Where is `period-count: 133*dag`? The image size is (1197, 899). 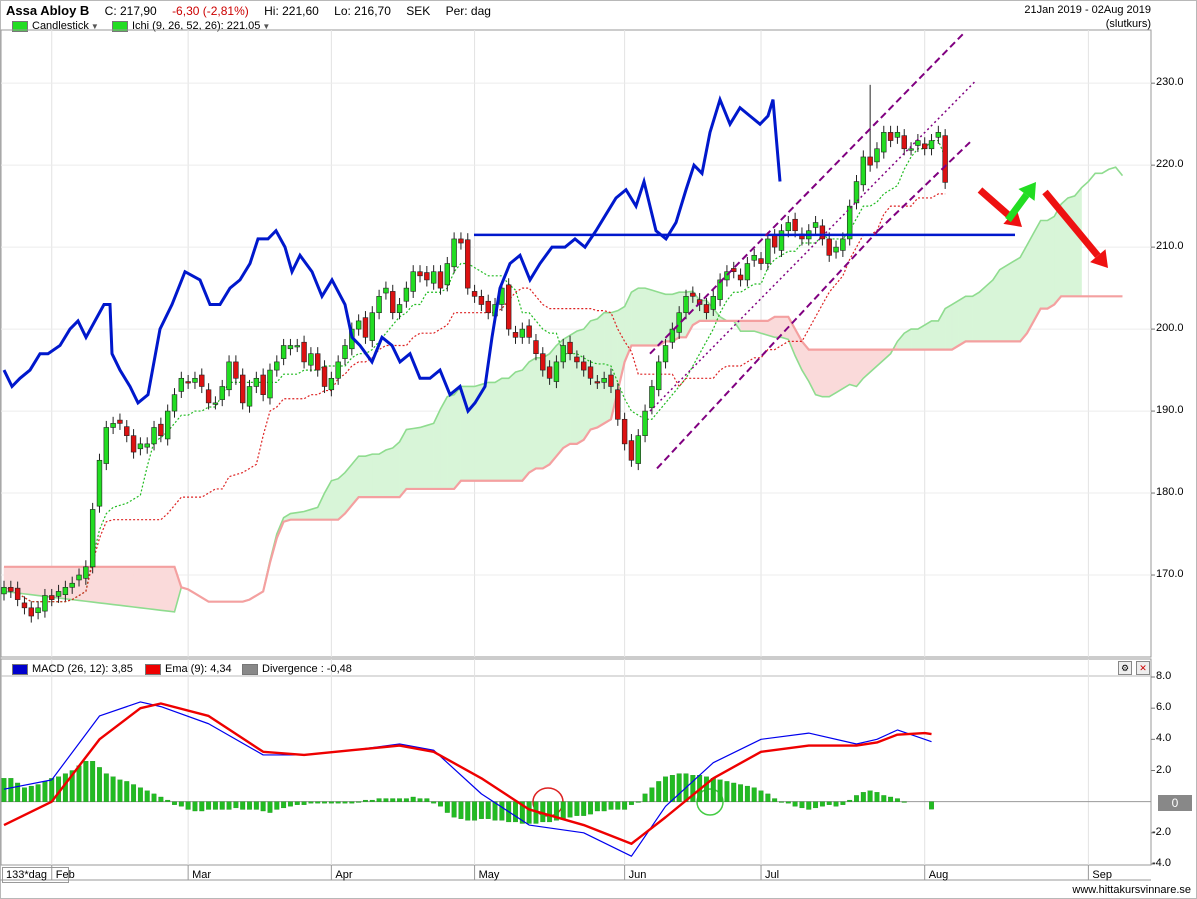 period-count: 133*dag is located at coordinates (35, 875).